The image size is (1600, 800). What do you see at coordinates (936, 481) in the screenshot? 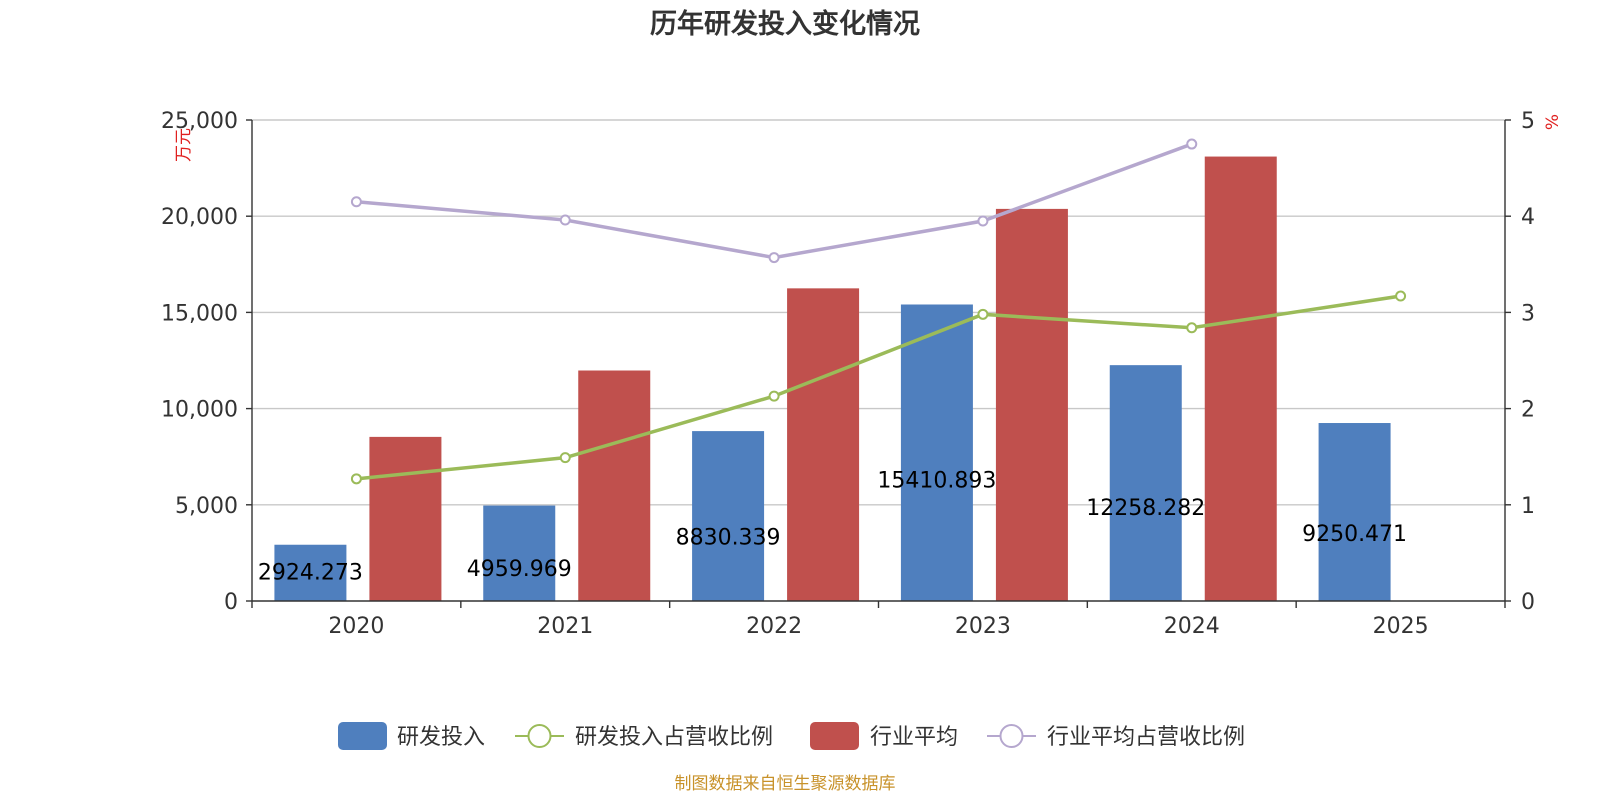
I see `data-label-2023: 15410.893` at bounding box center [936, 481].